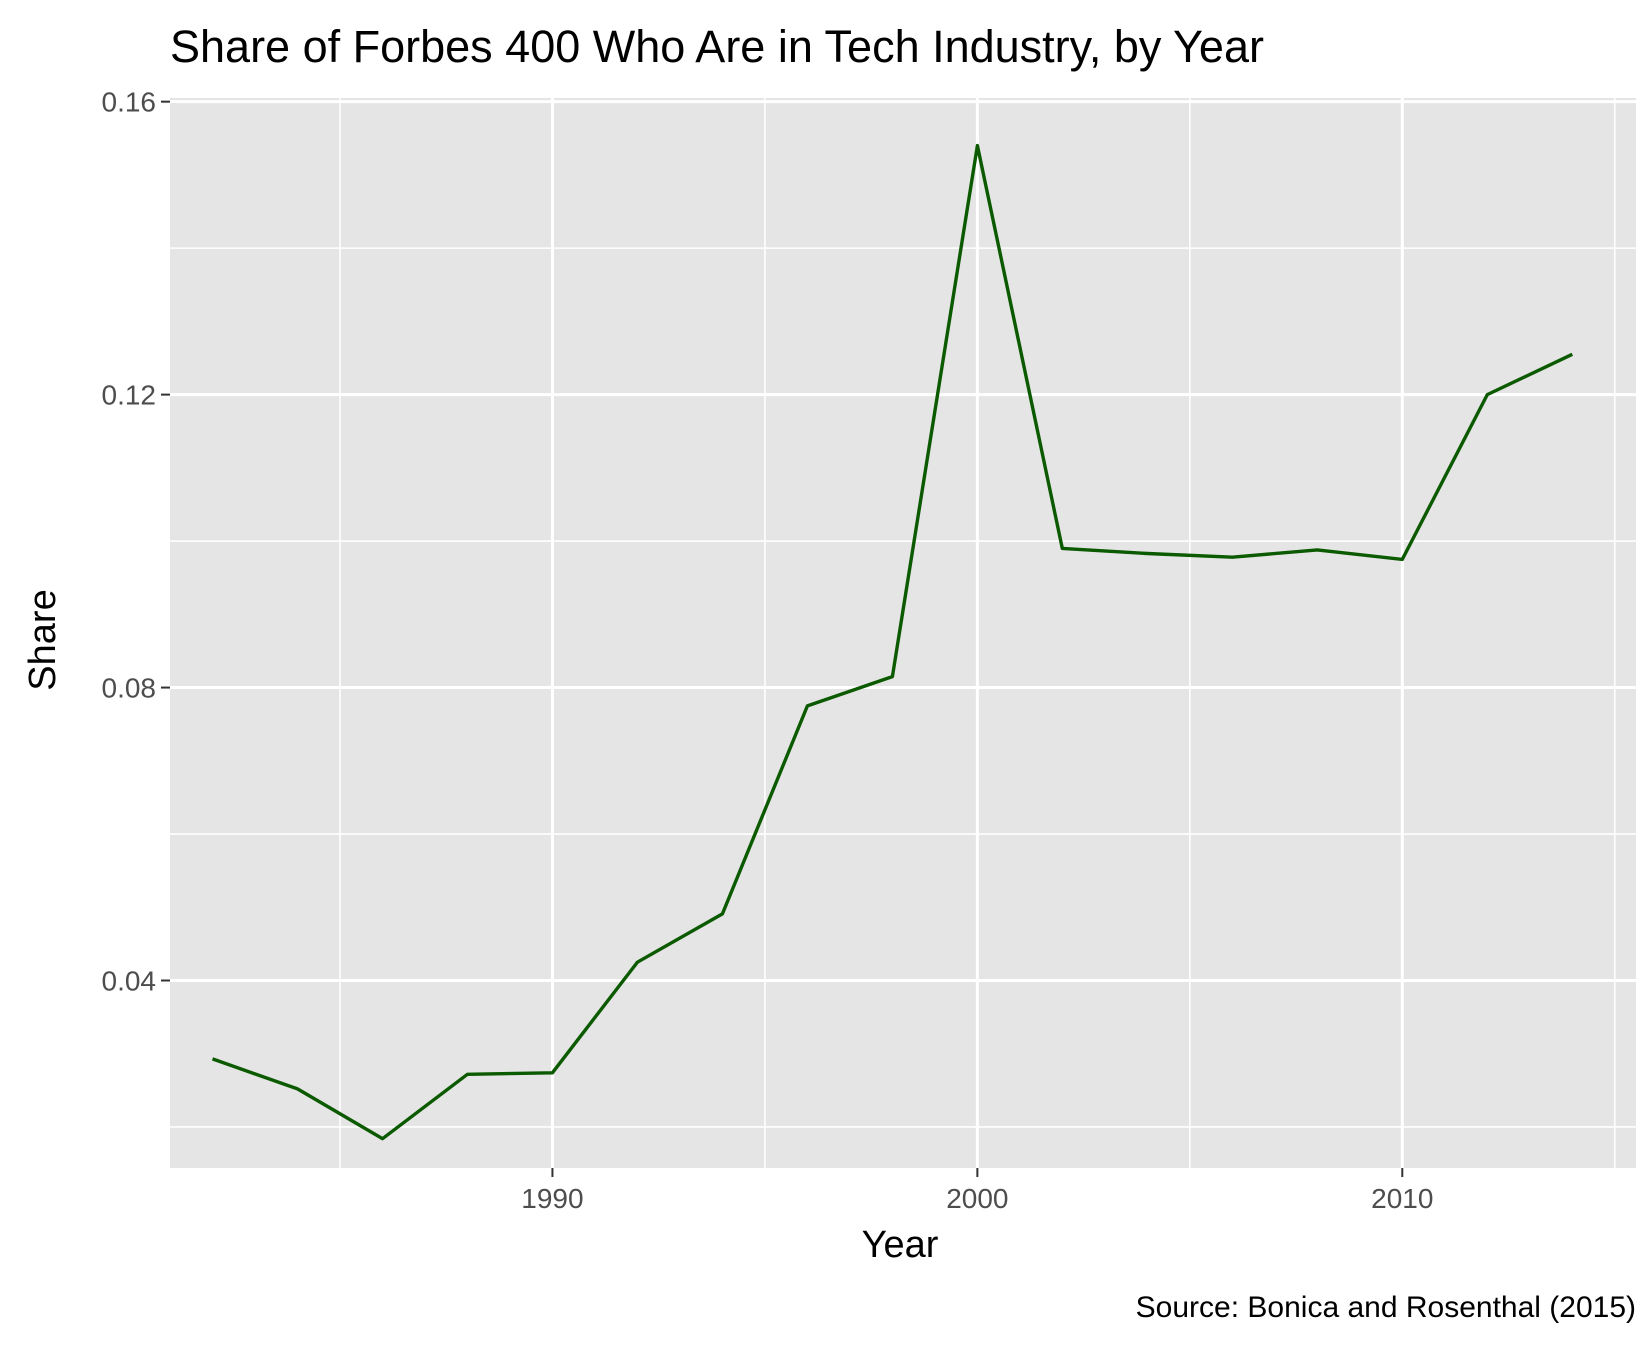  Describe the element at coordinates (43, 639) in the screenshot. I see `y-axis-title: Share` at that location.